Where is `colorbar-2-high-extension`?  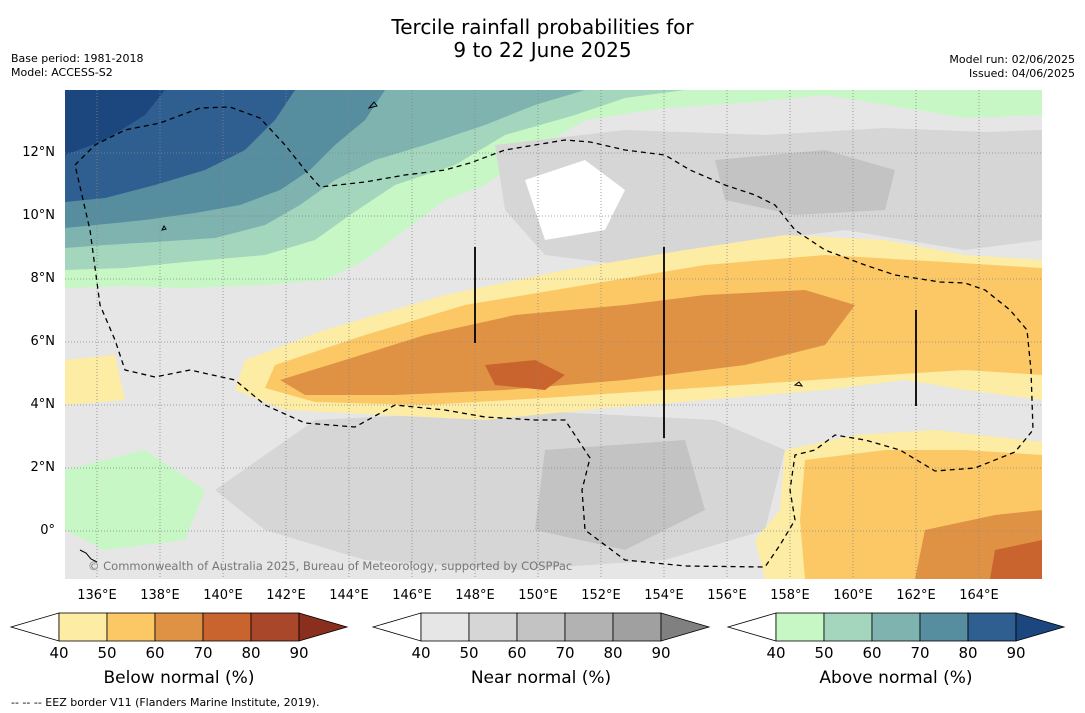
colorbar-2-high-extension is located at coordinates (685, 627).